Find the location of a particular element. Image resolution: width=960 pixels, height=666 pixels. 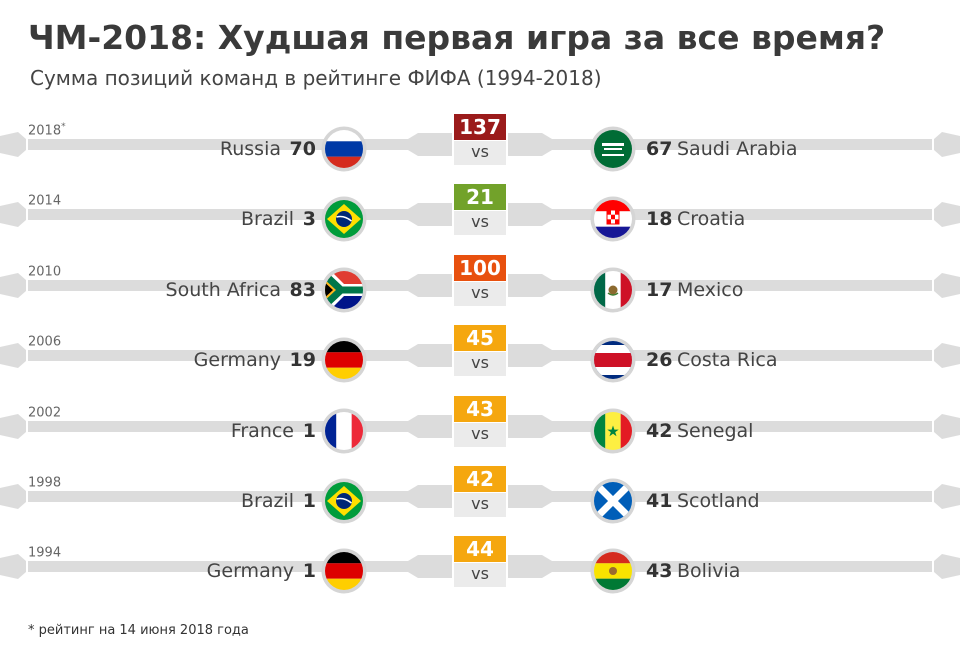

team-right-name: Scotland is located at coordinates (718, 501).